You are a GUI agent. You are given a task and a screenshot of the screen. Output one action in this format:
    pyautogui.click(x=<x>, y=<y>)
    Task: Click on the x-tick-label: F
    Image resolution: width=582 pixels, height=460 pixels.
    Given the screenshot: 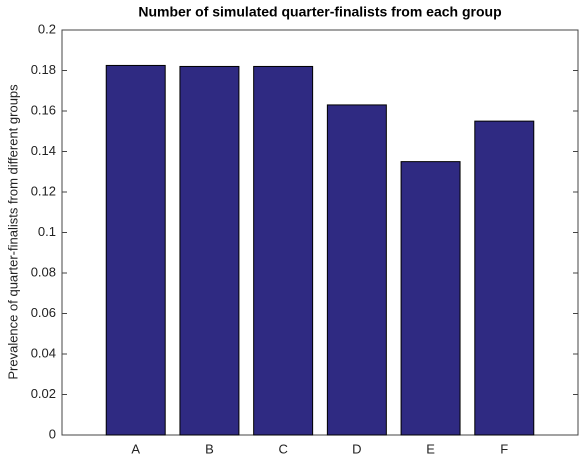 What is the action you would take?
    pyautogui.click(x=504, y=448)
    